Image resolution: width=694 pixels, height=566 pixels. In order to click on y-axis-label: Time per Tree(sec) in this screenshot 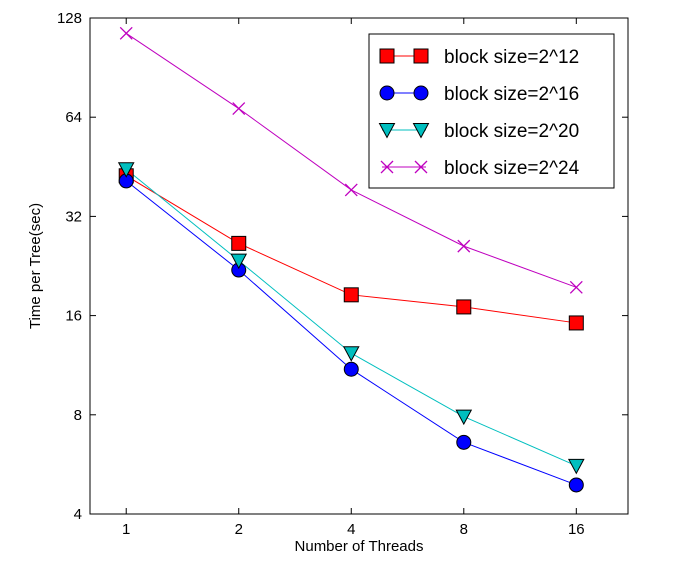, I will do `click(35, 266)`.